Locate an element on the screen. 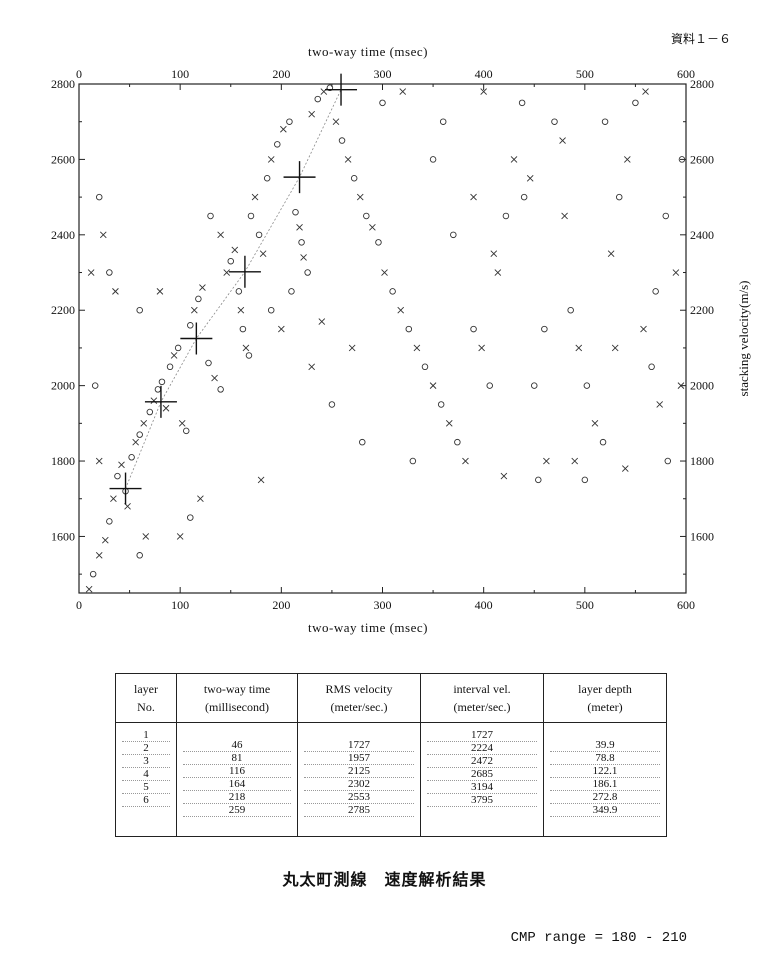 This screenshot has width=769, height=979. y-tick-label-left: 2000 is located at coordinates (63, 386).